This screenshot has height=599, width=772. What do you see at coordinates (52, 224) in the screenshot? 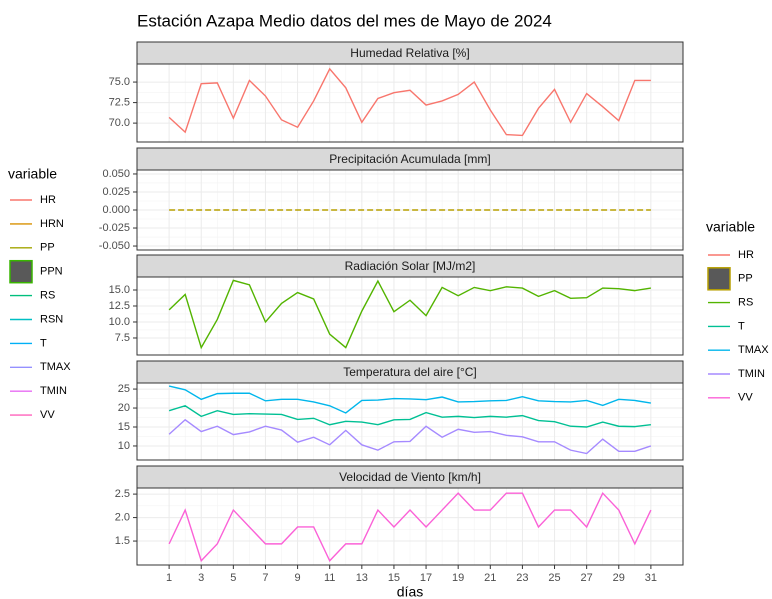
I see `legend-label: HRN` at bounding box center [52, 224].